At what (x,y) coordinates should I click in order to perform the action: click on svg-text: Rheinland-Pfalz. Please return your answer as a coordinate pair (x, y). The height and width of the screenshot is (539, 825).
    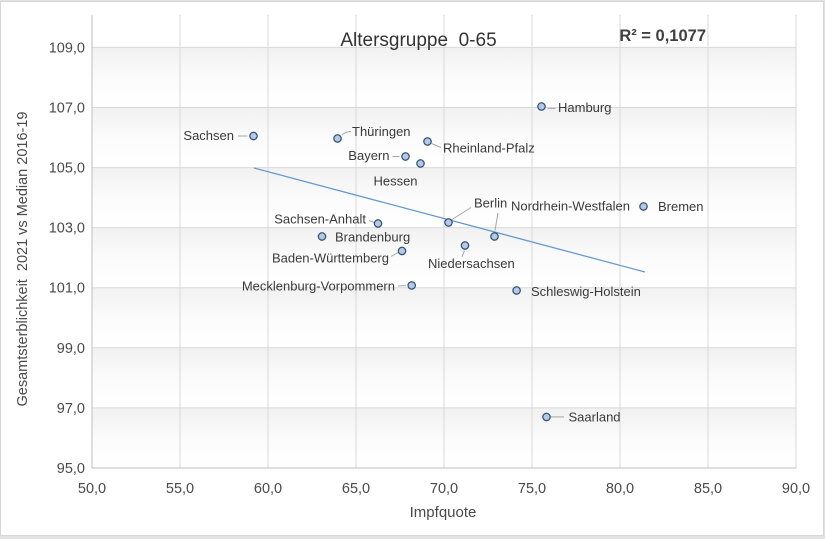
    Looking at the image, I should click on (489, 148).